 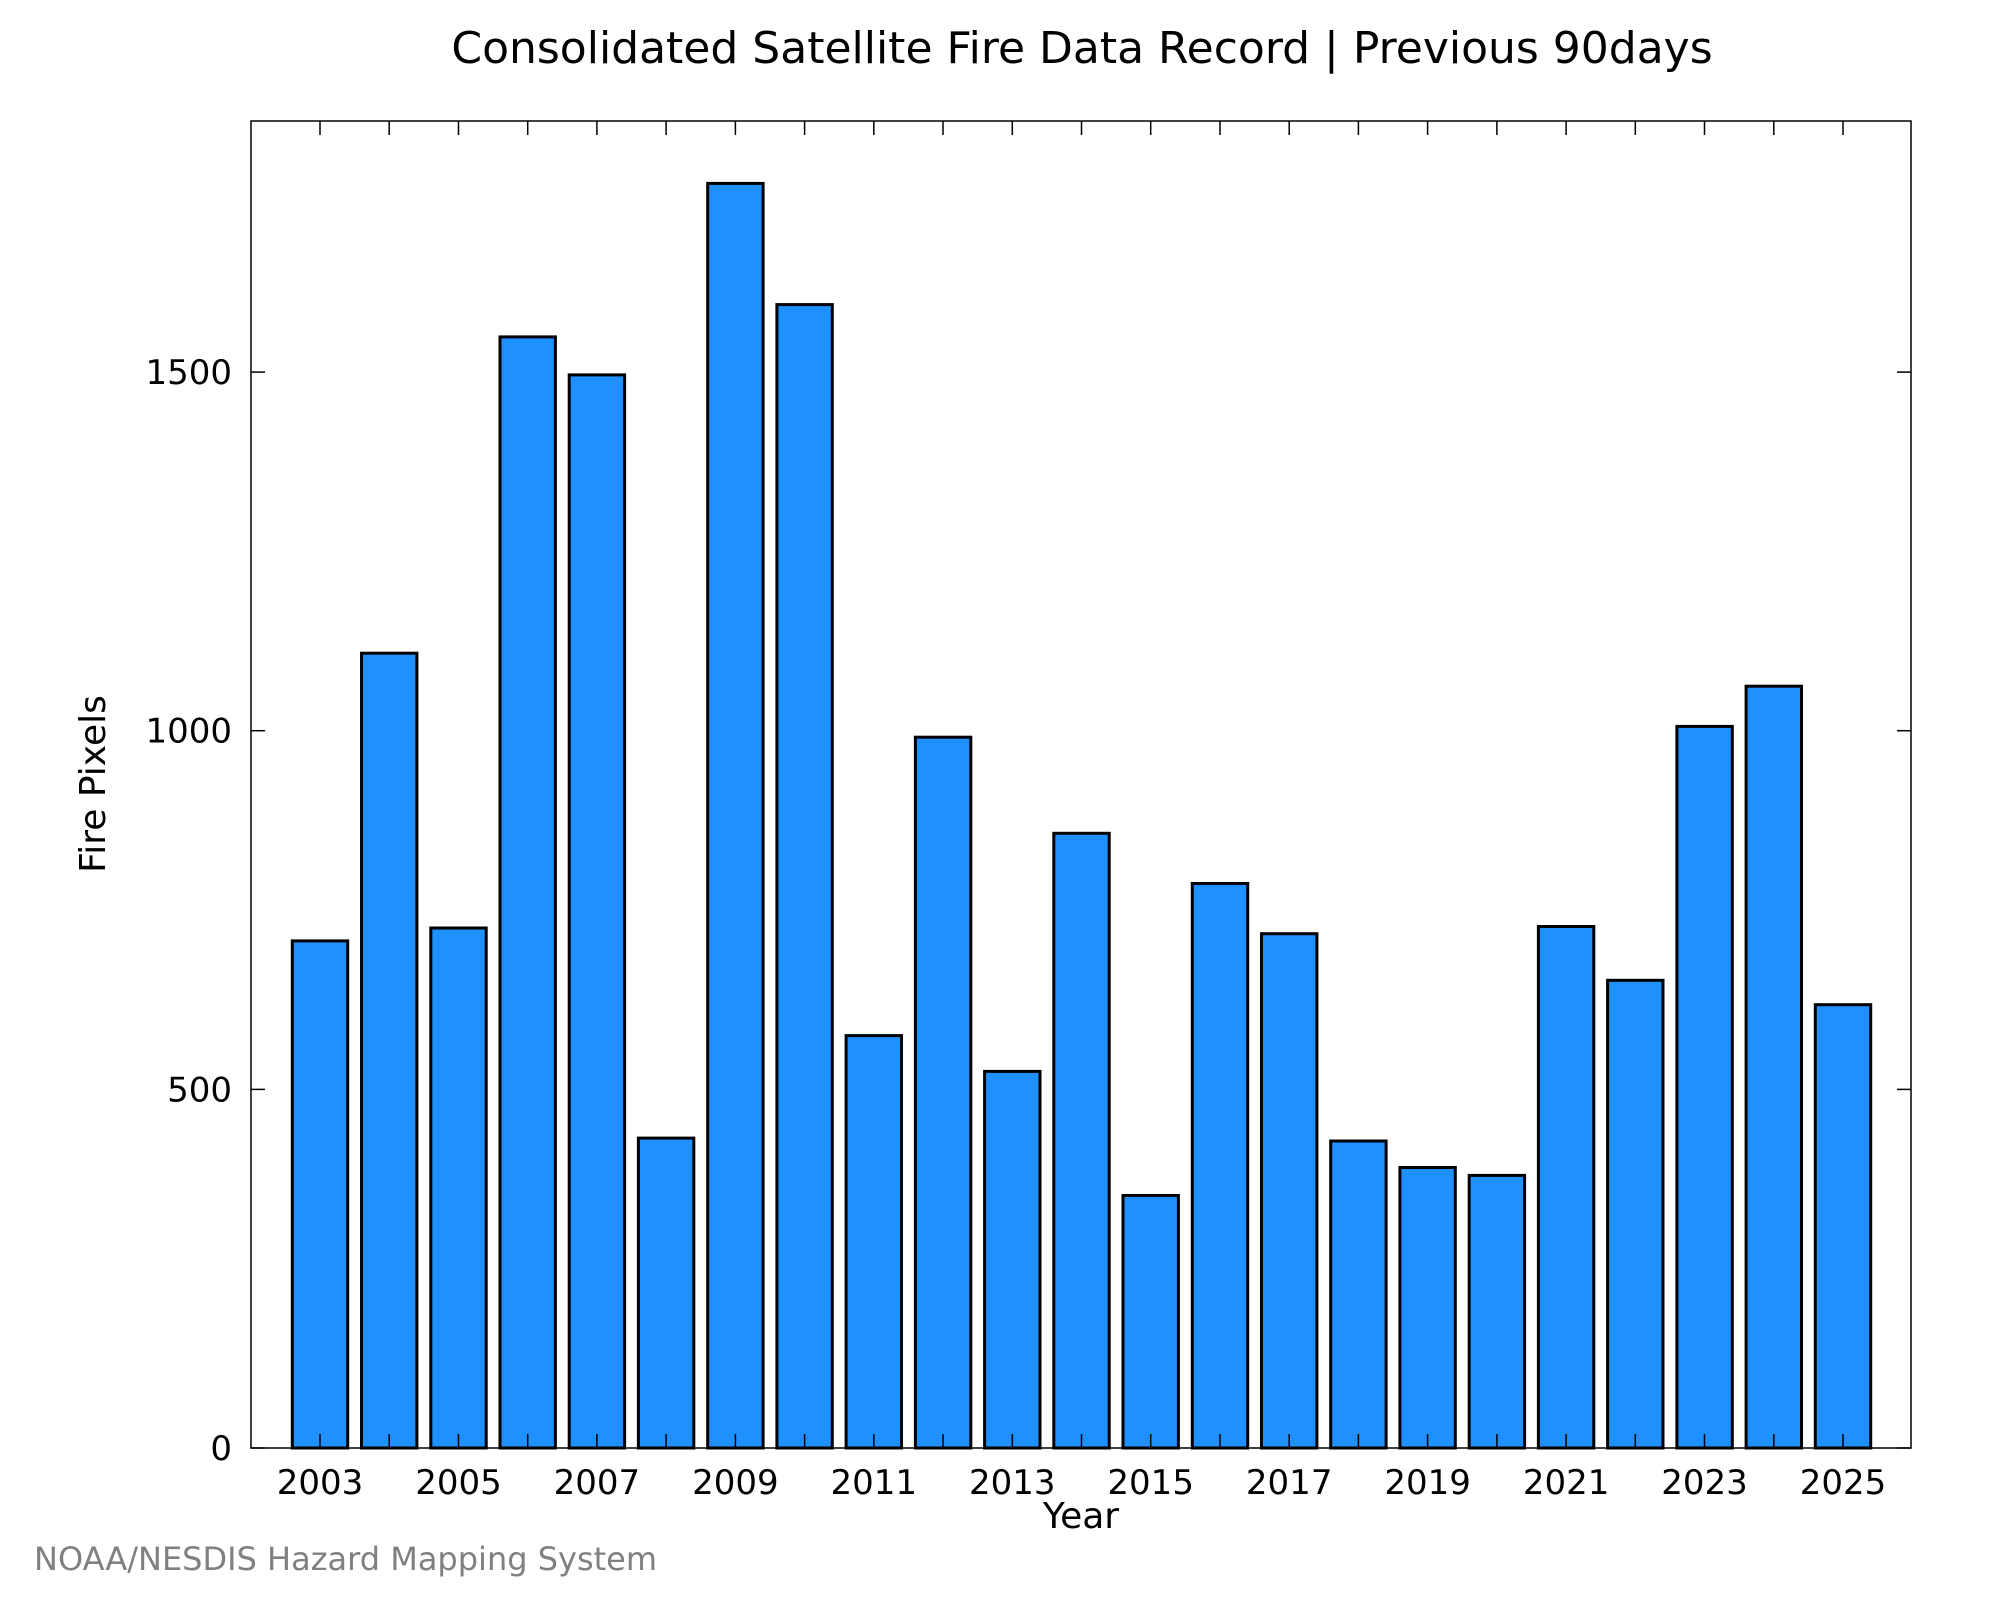 What do you see at coordinates (188, 732) in the screenshot?
I see `y-tick-label-1000: 1000` at bounding box center [188, 732].